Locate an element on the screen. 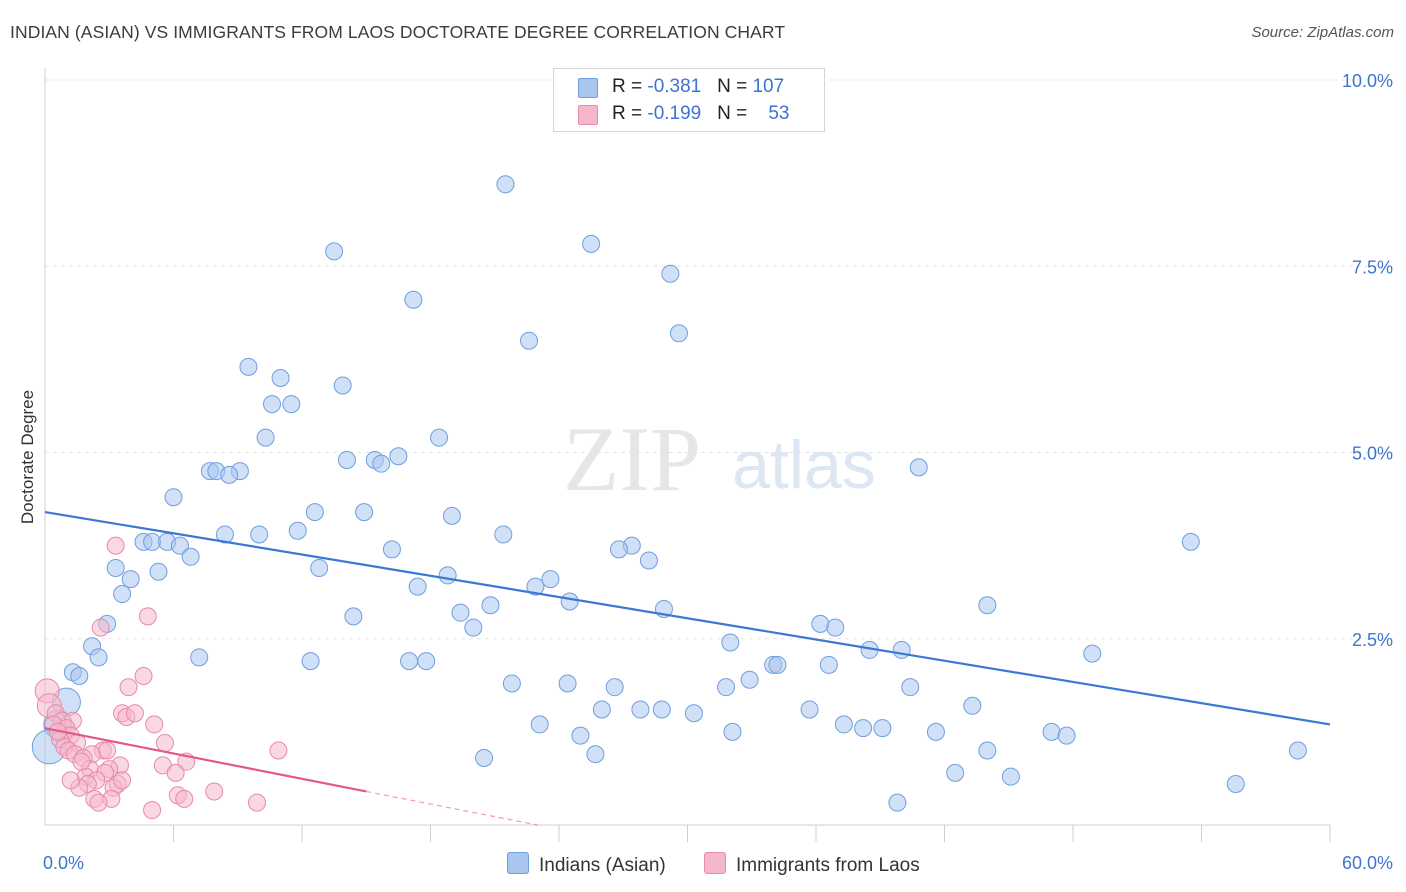  legend-text-laos: R = -0.199 N = 53 is located at coordinates (700, 114).